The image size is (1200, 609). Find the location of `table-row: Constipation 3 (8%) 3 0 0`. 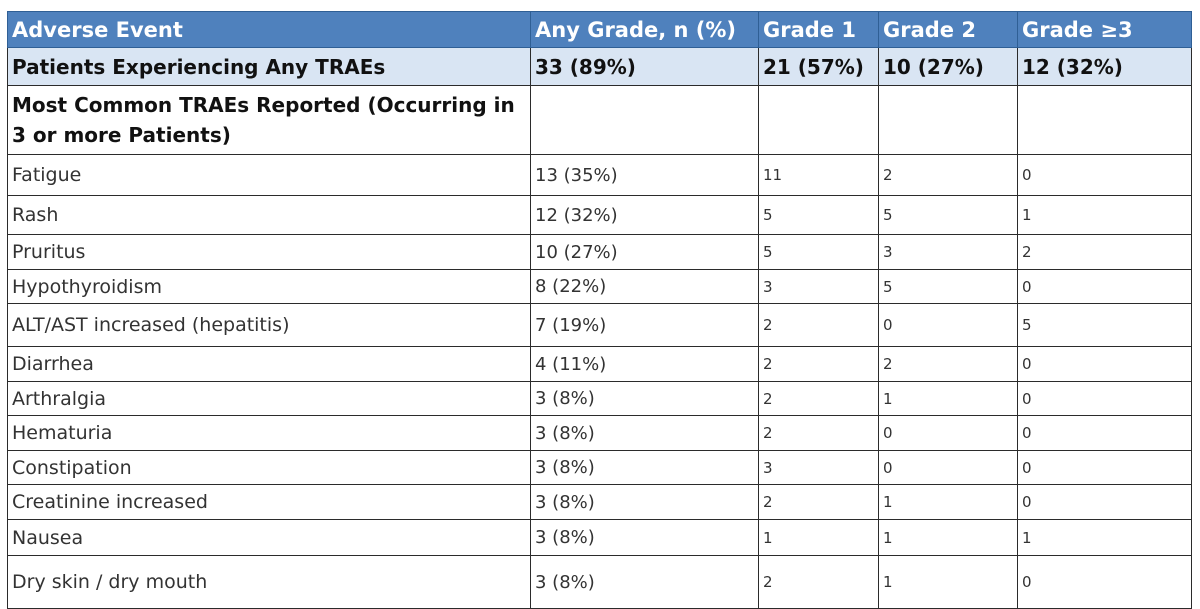

table-row: Constipation 3 (8%) 3 0 0 is located at coordinates (599, 467).